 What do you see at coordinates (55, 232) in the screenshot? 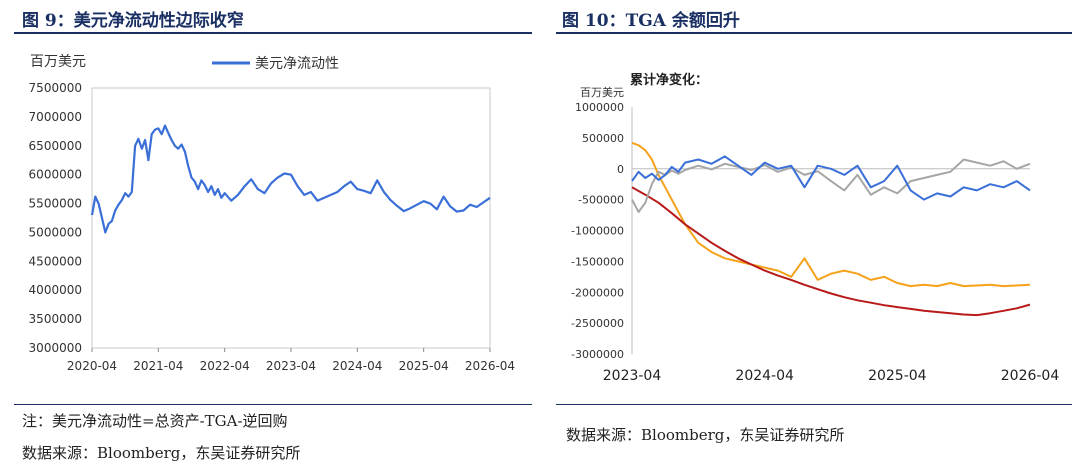
I see `y-tick-label: 5000000` at bounding box center [55, 232].